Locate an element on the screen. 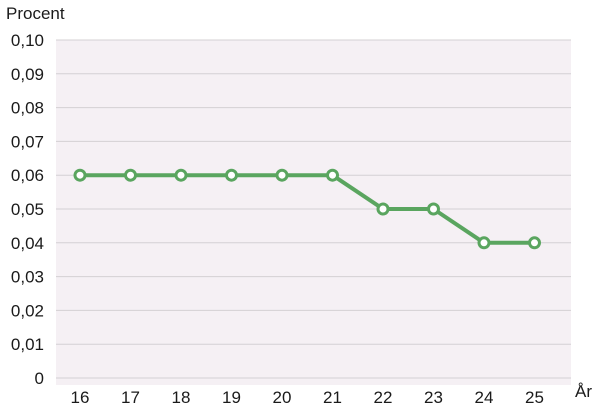  y-tick-label: 0,09 is located at coordinates (27, 74).